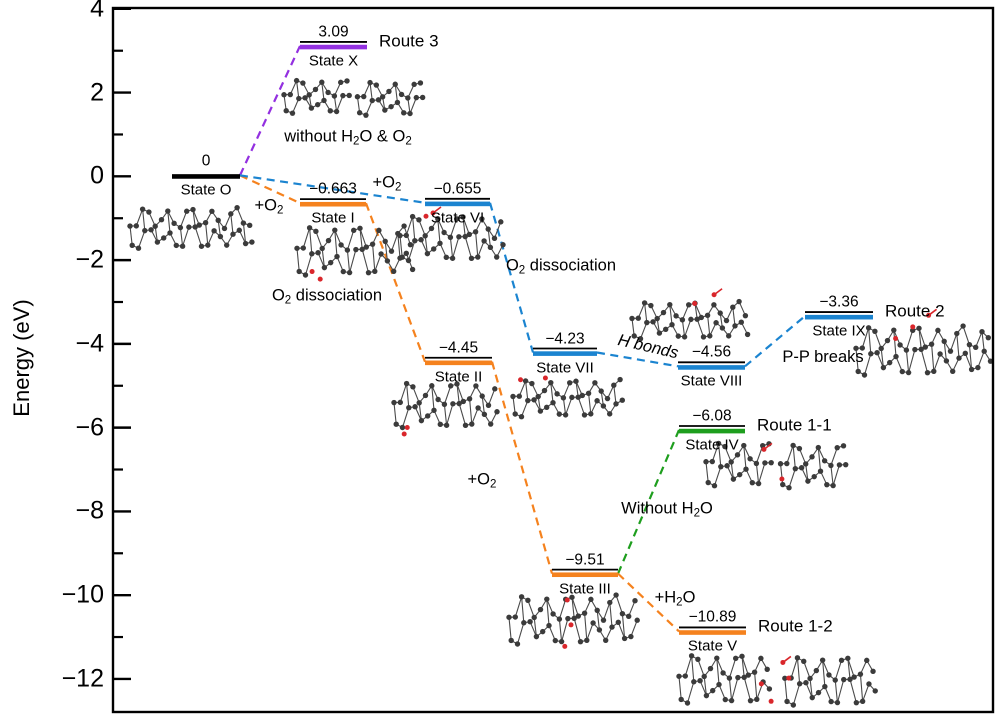  Describe the element at coordinates (413, 105) in the screenshot. I see `mol-state-x-bond` at that location.